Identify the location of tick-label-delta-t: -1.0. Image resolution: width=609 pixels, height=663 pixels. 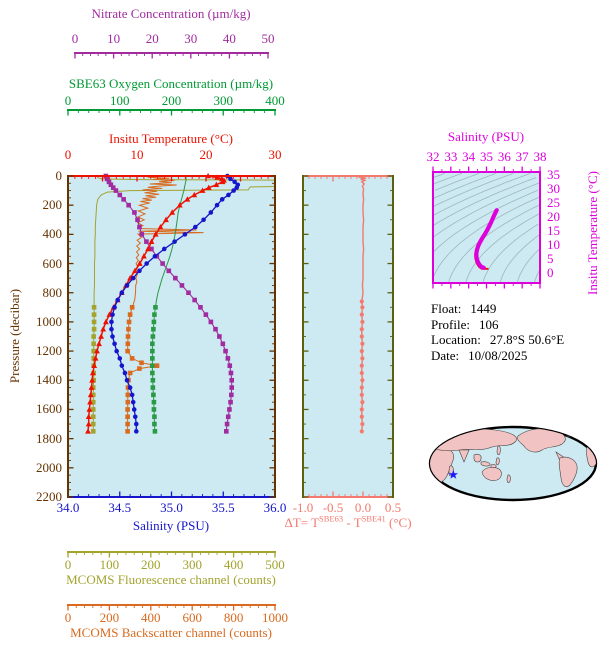
(303, 507).